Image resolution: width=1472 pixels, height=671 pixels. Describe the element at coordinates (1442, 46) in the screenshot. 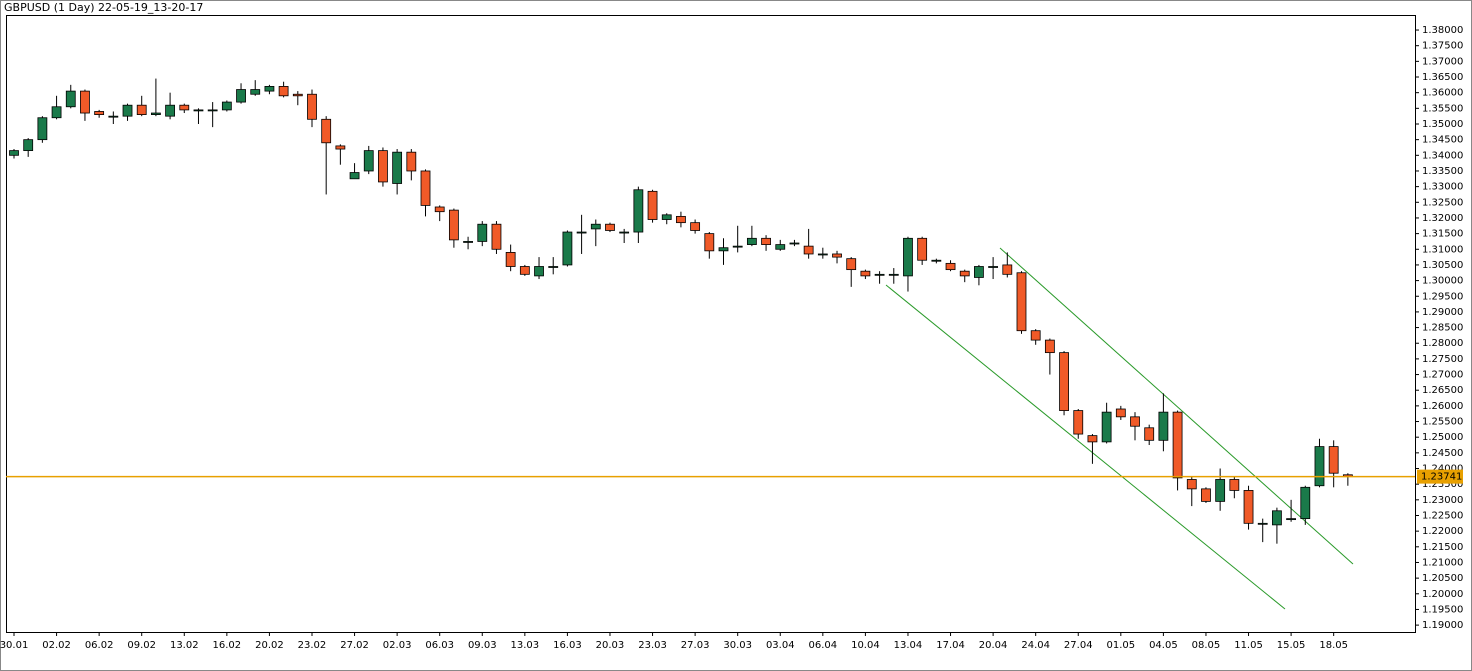

I see `y-tick-label: 1.37500` at that location.